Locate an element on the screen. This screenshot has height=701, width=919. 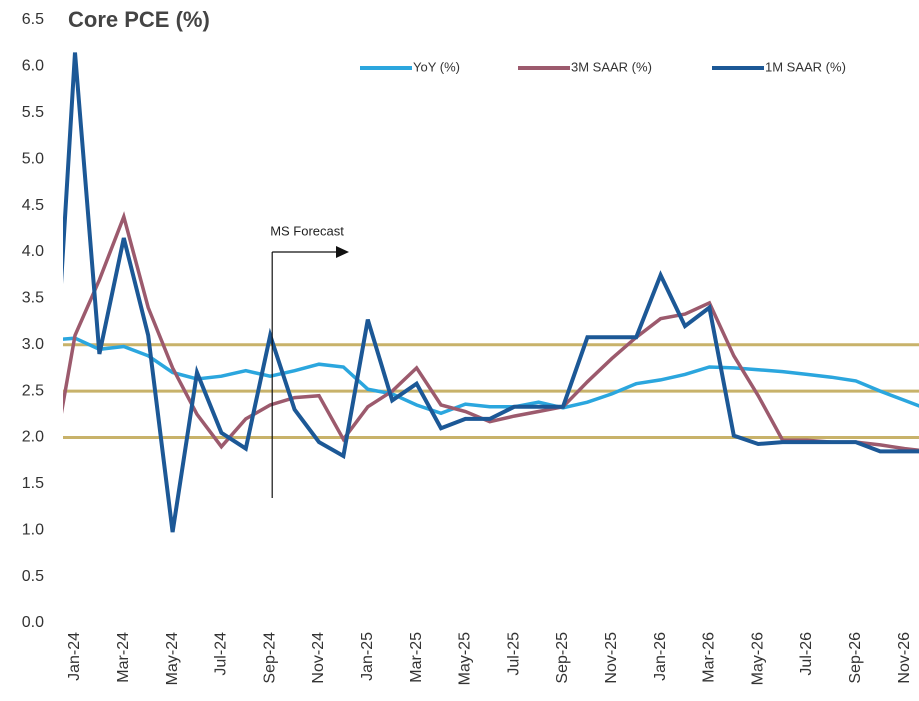
series-line is located at coordinates (491, 376).